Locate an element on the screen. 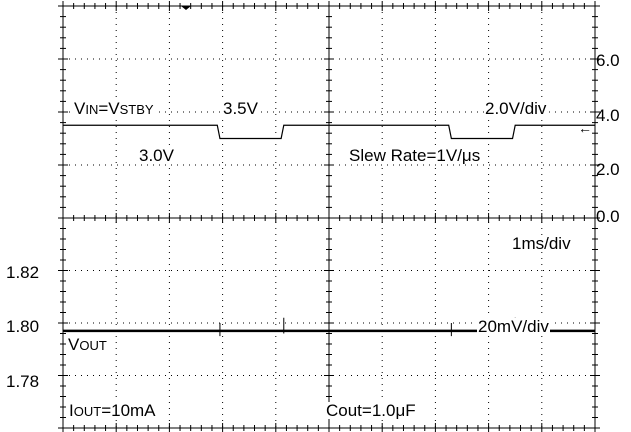  y-tick-bottom-2: 1.78 is located at coordinates (23, 381).